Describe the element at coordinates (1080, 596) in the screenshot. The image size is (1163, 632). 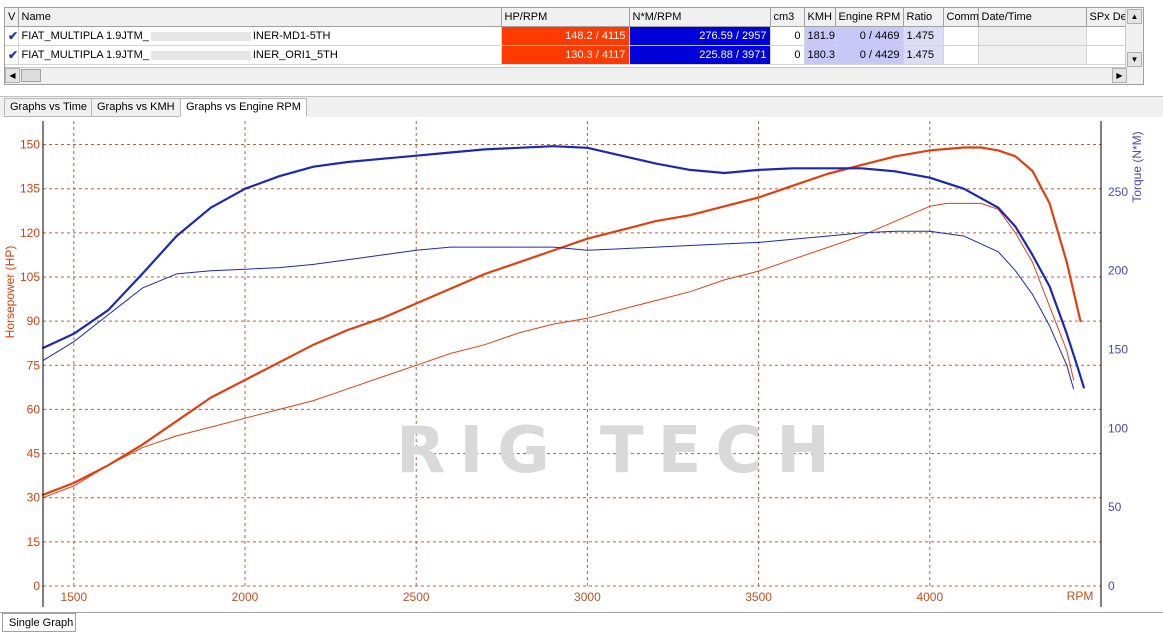
I see `x-axis-label: RPM` at that location.